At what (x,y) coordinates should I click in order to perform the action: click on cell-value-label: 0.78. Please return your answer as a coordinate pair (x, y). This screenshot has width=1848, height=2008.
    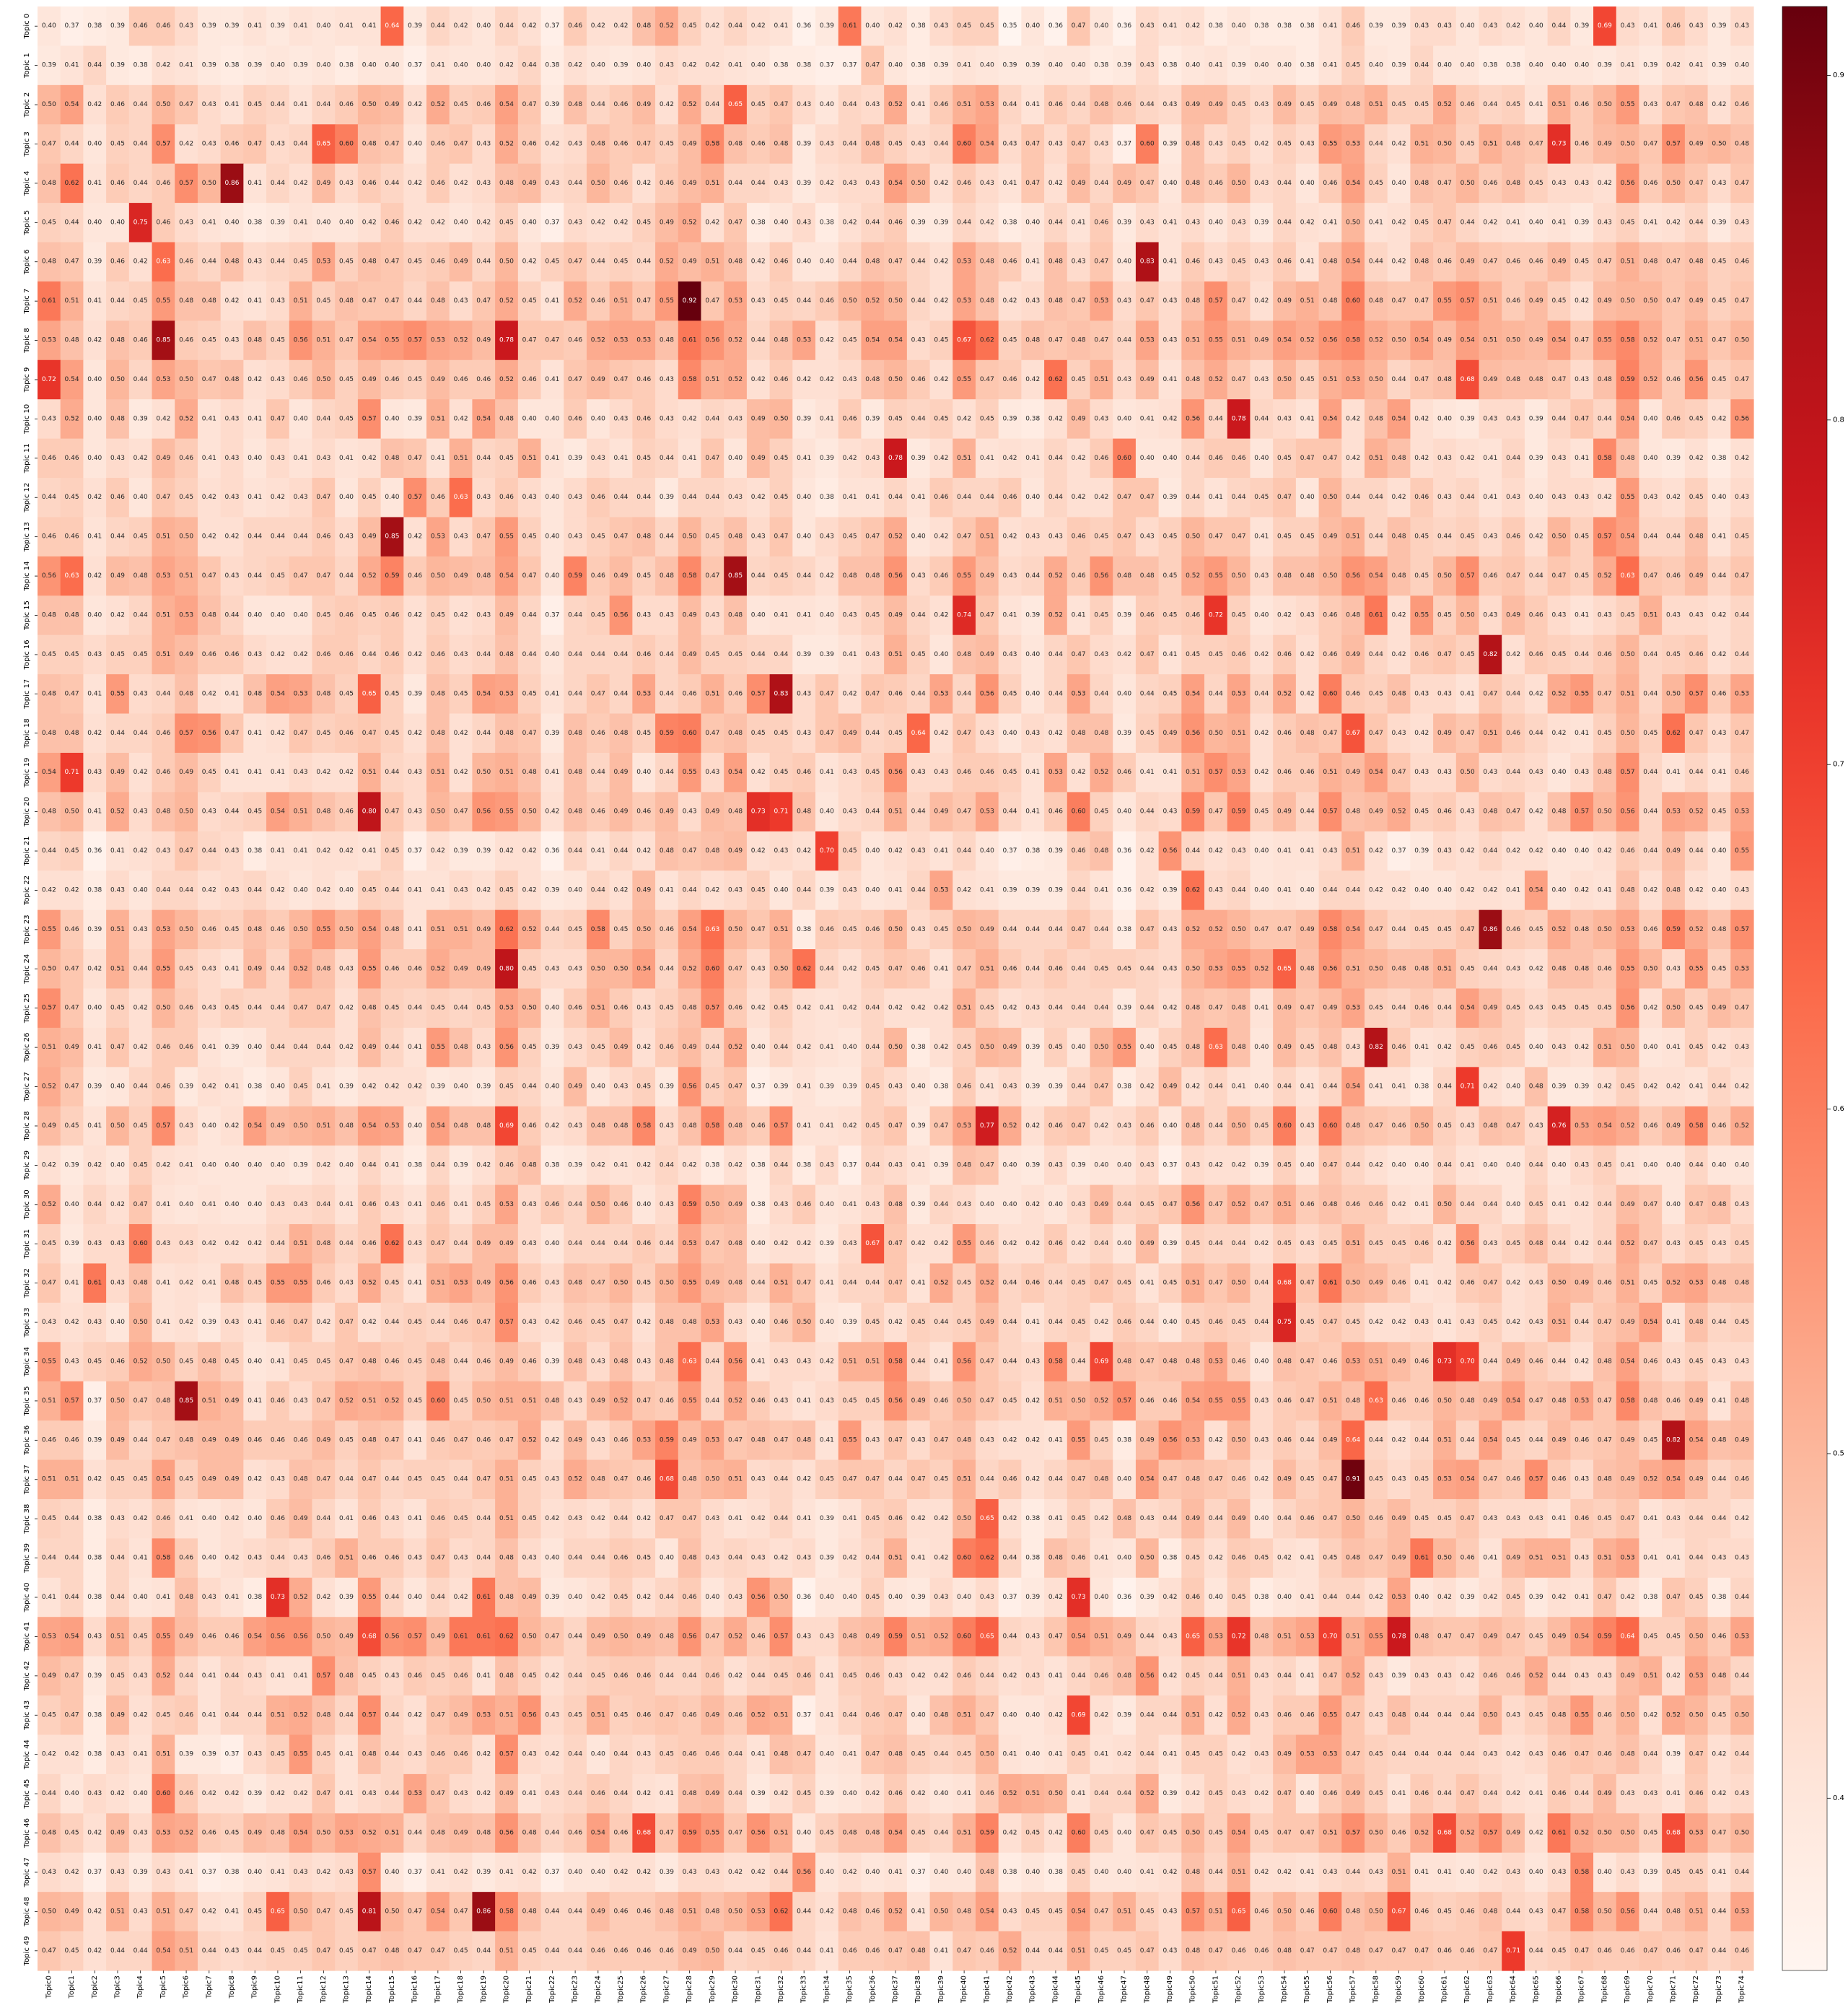
    Looking at the image, I should click on (1239, 418).